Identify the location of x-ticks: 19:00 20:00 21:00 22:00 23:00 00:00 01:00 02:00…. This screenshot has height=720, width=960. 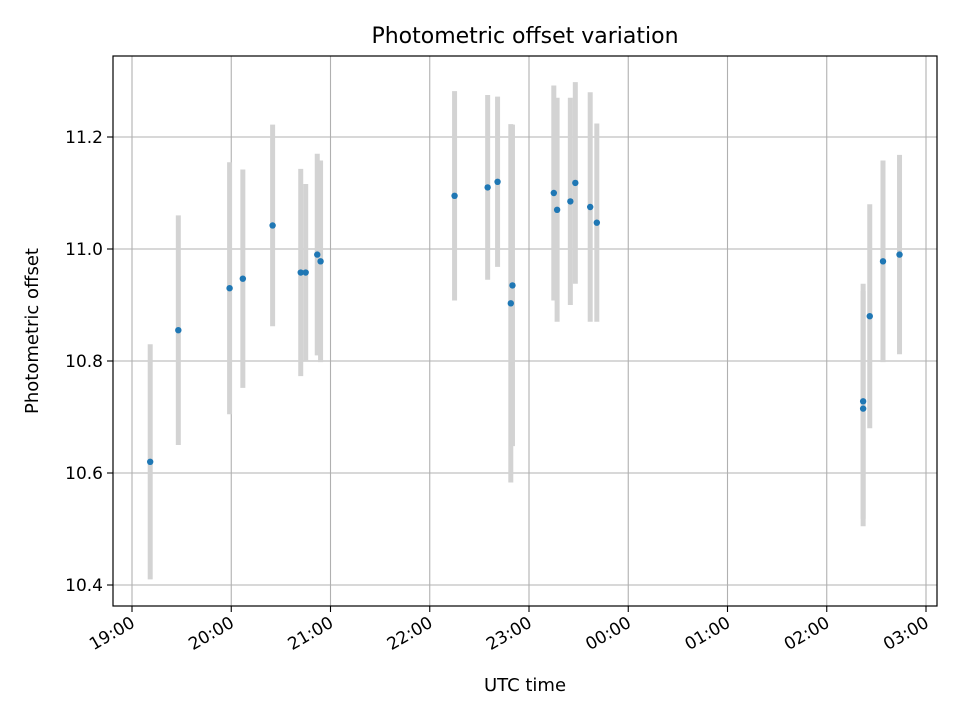
(509, 630).